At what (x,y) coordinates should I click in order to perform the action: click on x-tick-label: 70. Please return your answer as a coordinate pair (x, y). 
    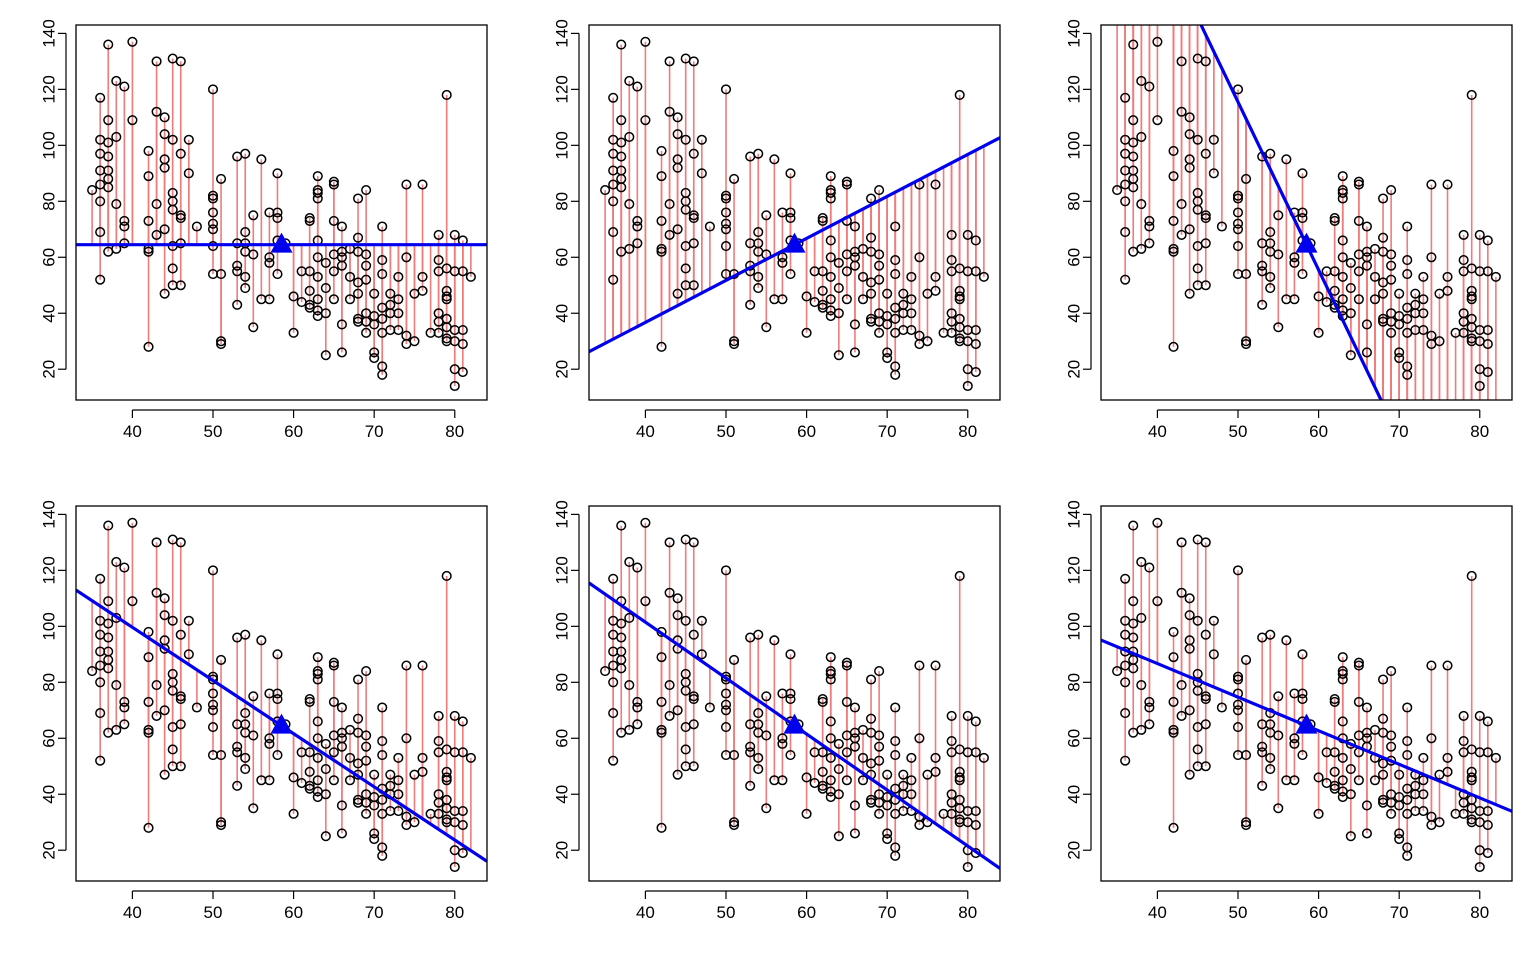
    Looking at the image, I should click on (887, 431).